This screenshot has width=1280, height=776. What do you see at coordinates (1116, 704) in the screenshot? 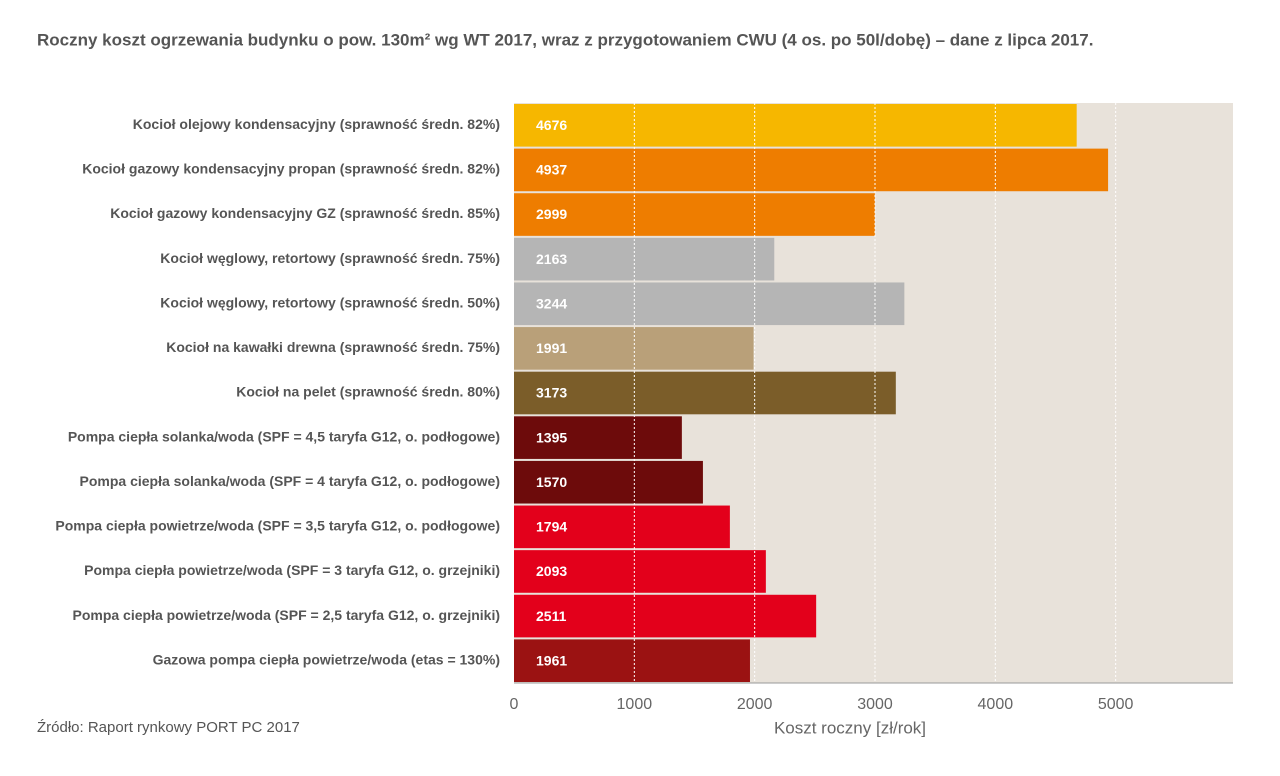
I see `x-tick-label: 5000` at bounding box center [1116, 704].